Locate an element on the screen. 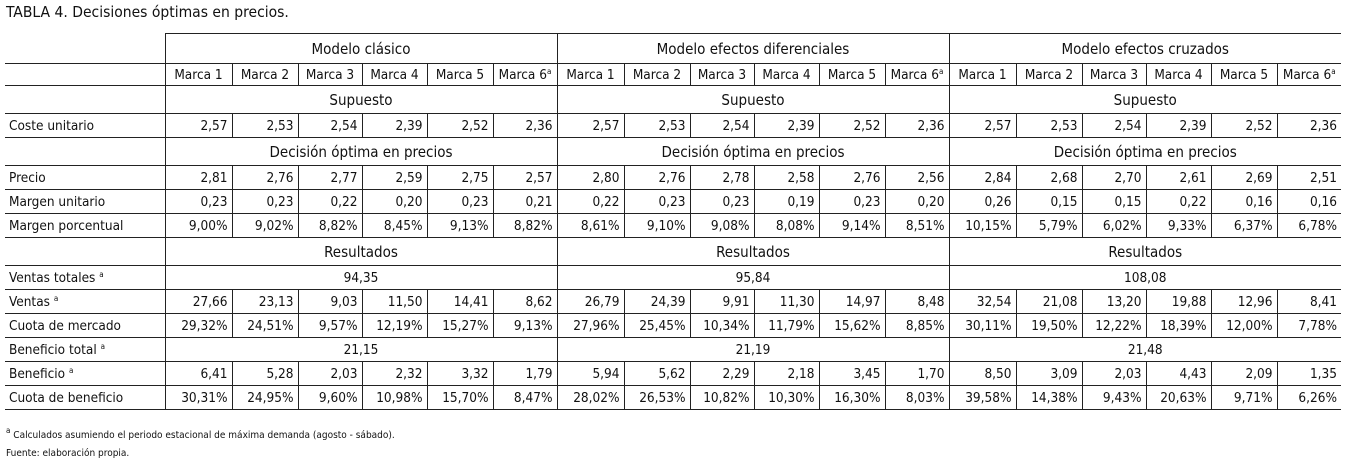 This screenshot has width=1351, height=463. value-cell: 2,61 is located at coordinates (1178, 177).